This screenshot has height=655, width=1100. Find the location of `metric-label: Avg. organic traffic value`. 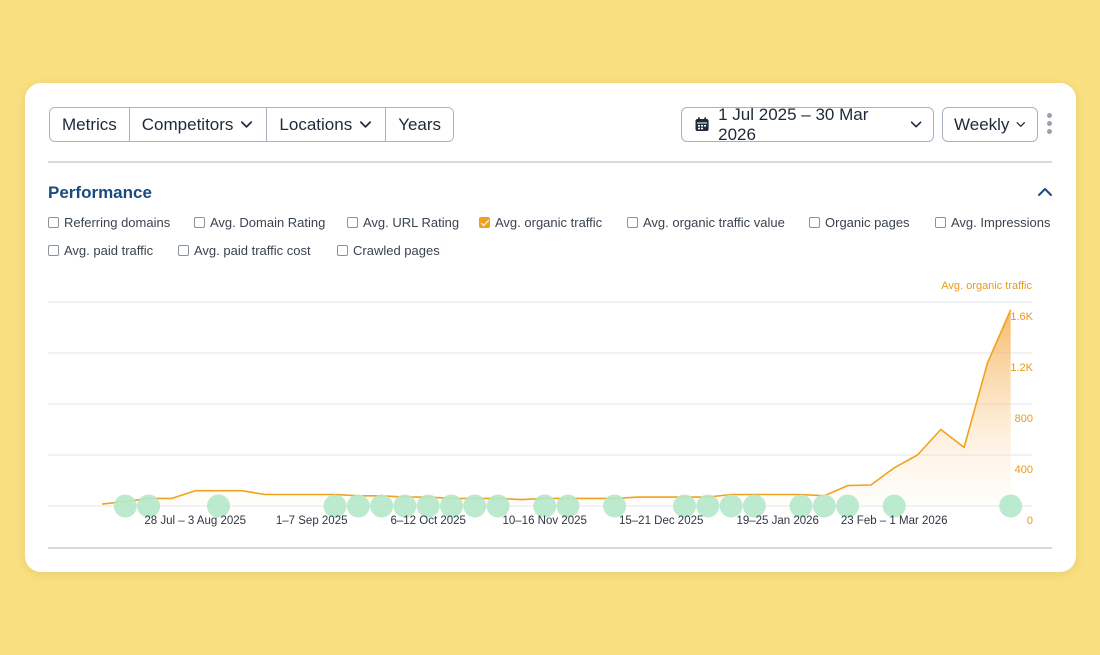

metric-label: Avg. organic traffic value is located at coordinates (714, 222).